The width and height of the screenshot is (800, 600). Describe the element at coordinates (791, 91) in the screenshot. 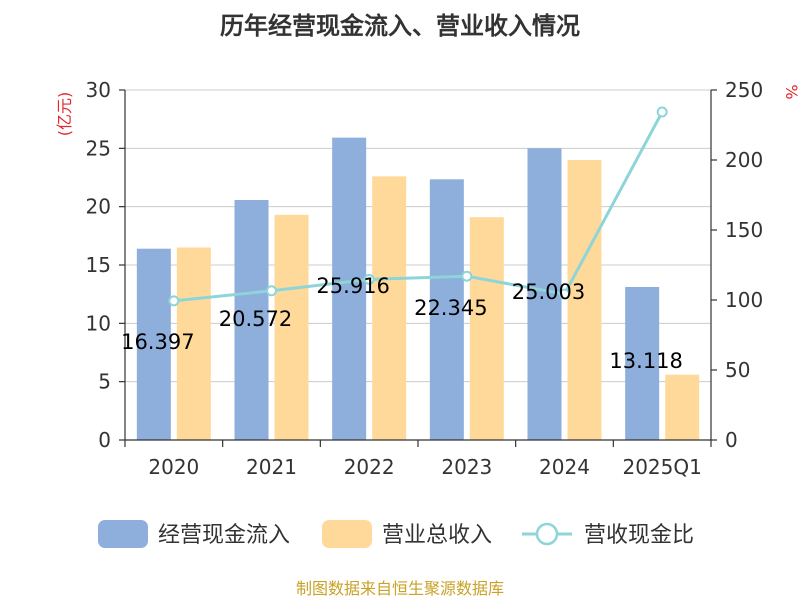

I see `right-axis-unit: %` at that location.